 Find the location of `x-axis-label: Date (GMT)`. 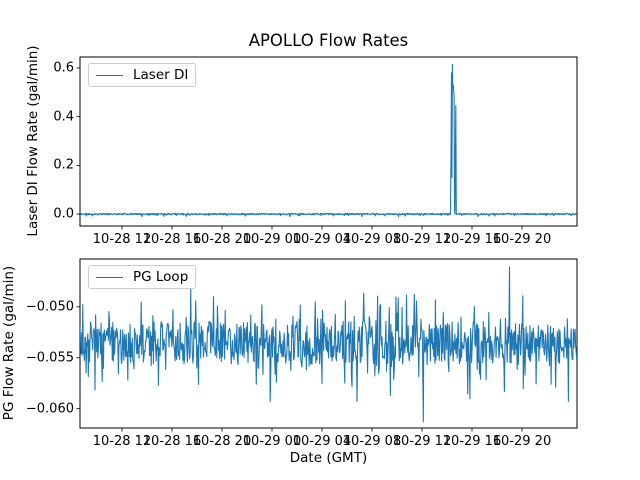

x-axis-label: Date (GMT) is located at coordinates (328, 458).